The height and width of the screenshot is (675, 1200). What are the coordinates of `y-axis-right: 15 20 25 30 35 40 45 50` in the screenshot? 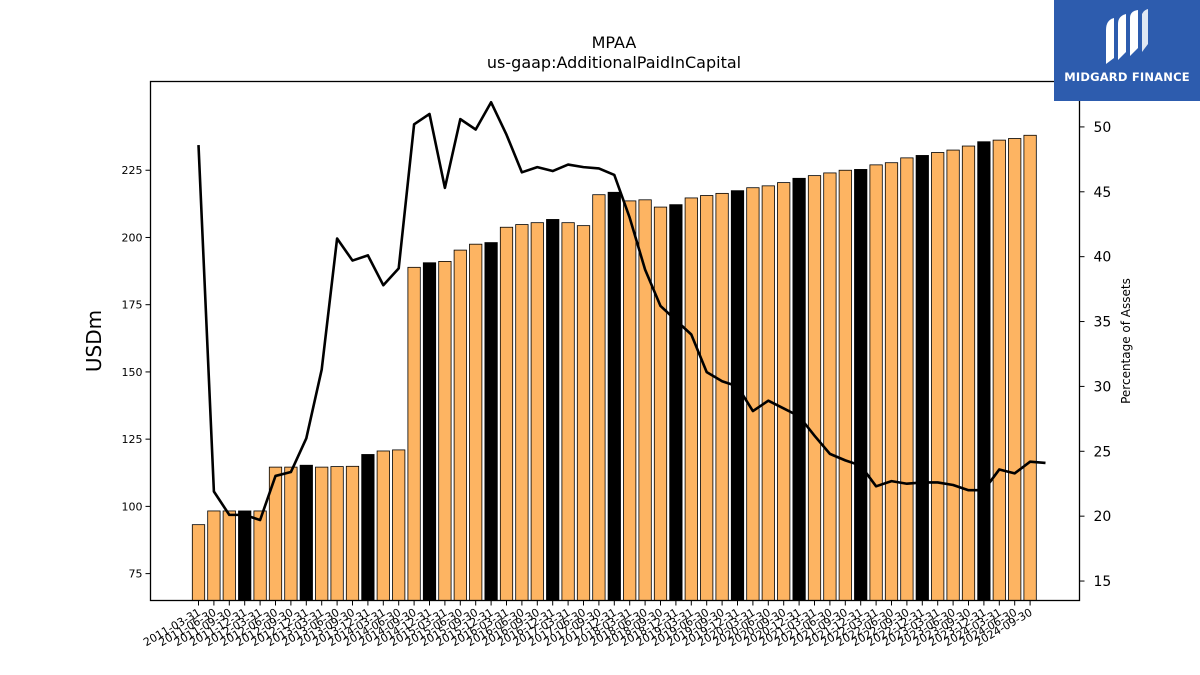 It's located at (1095, 355).